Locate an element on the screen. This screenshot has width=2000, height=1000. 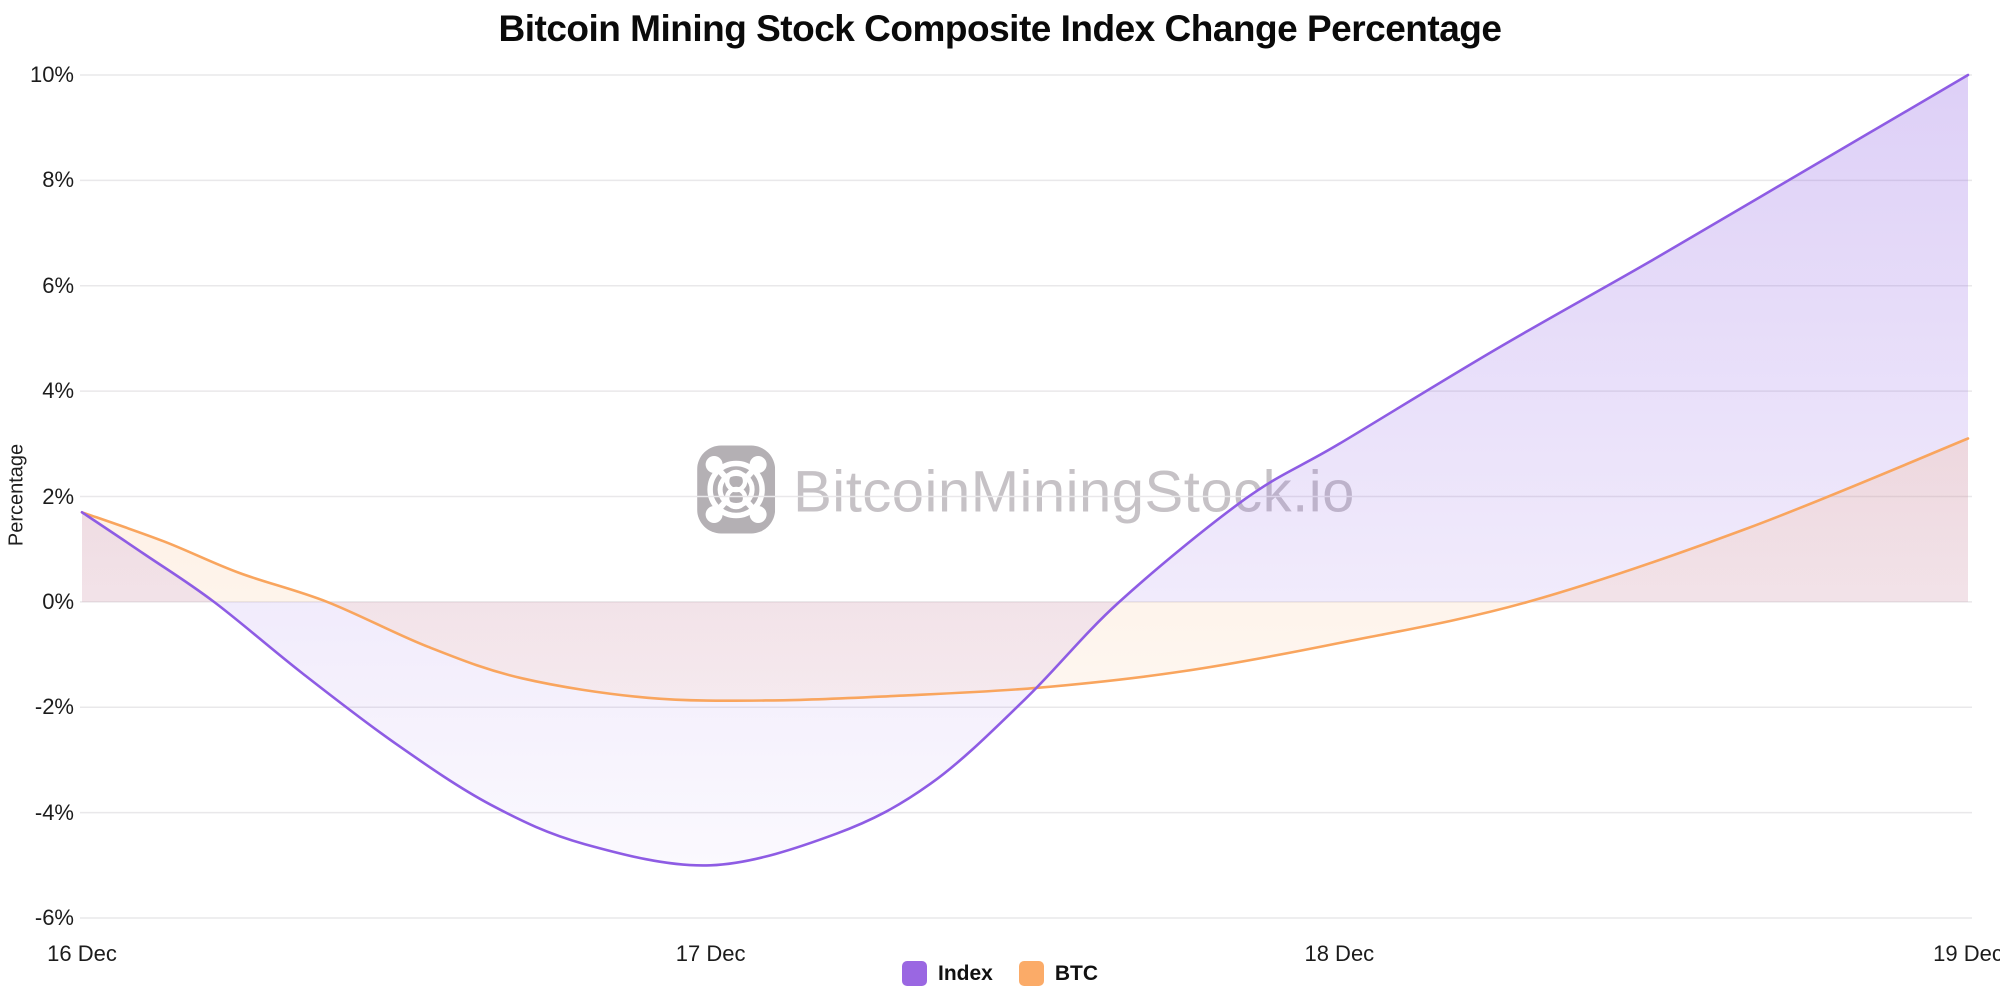
y-tick-label-8pct: 8% is located at coordinates (58, 180).